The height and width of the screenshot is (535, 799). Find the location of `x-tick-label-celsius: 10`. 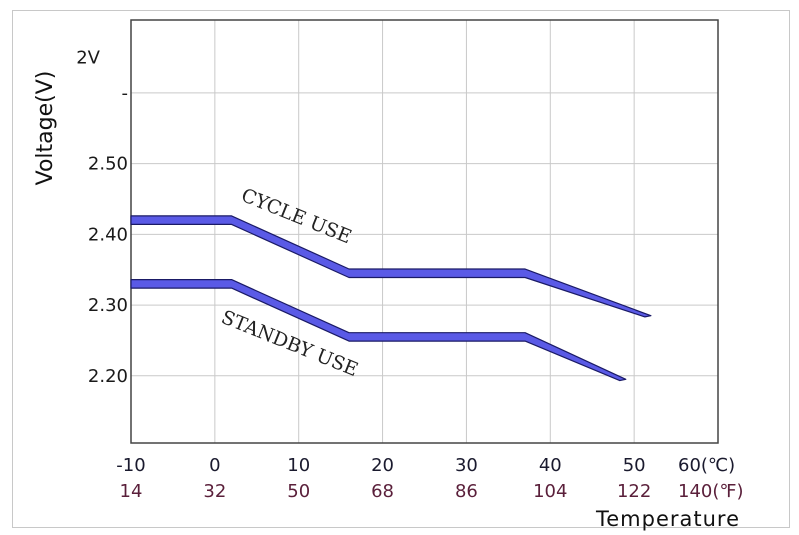

x-tick-label-celsius: 10 is located at coordinates (298, 465).